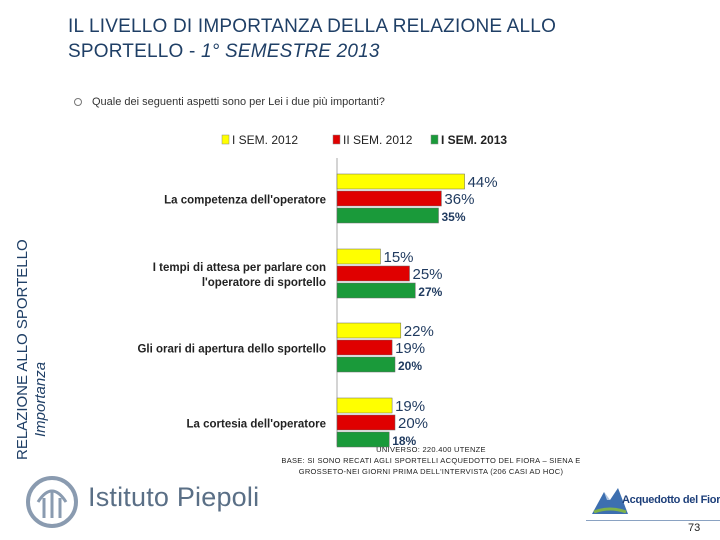 This screenshot has height=540, width=720. What do you see at coordinates (610, 501) in the screenshot?
I see `mountain-icon` at bounding box center [610, 501].